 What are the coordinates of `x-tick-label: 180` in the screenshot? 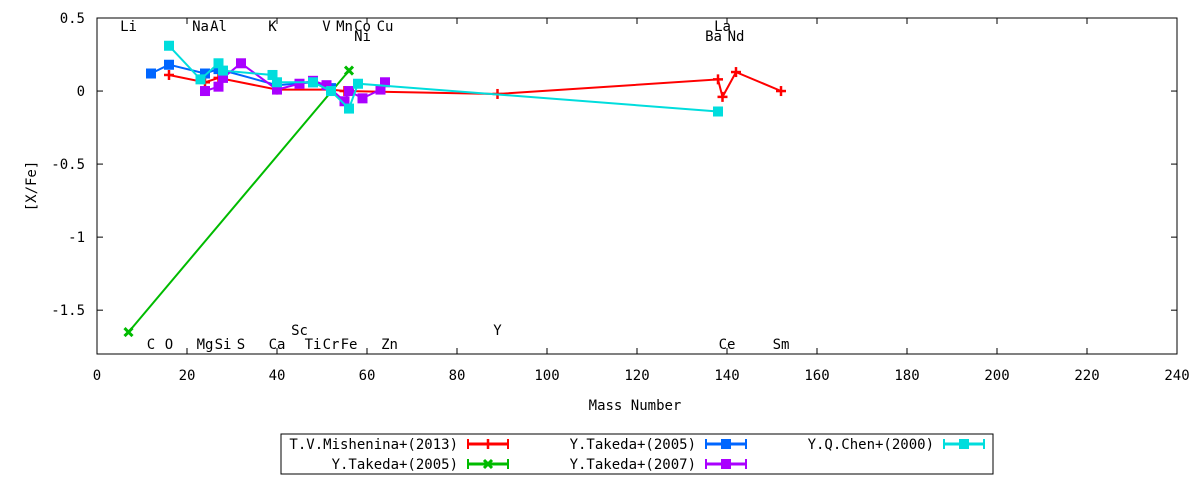 It's located at (906, 376).